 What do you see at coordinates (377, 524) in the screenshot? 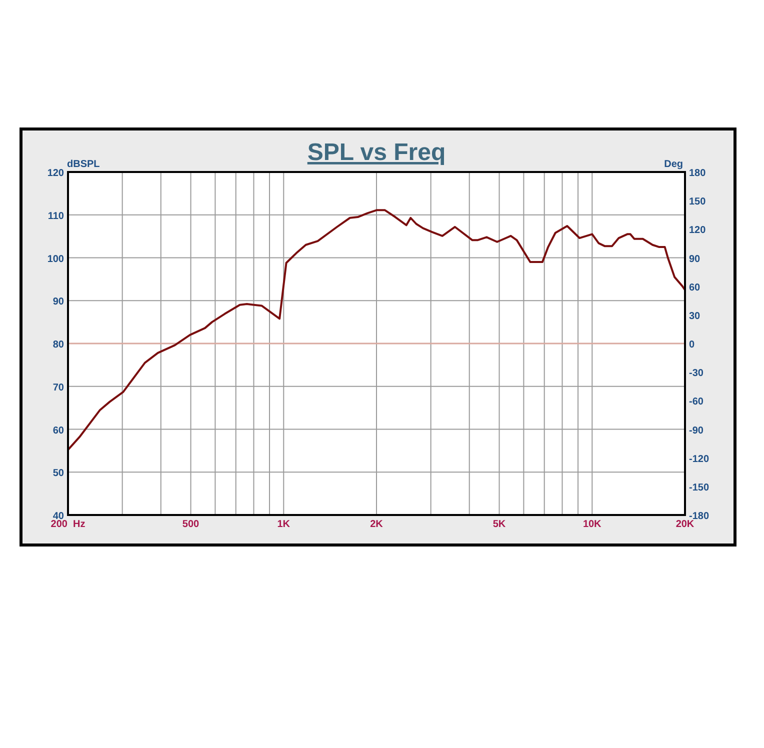
I see `x-tick-label: 2K` at bounding box center [377, 524].